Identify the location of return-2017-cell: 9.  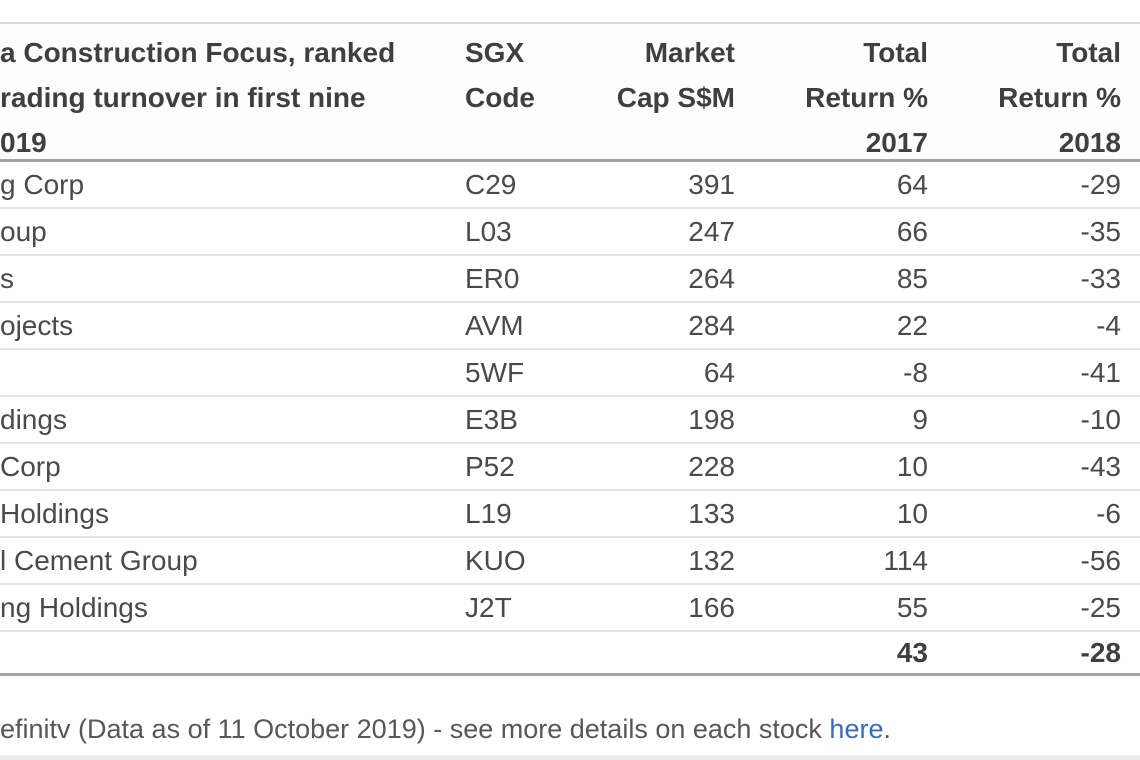
(920, 419).